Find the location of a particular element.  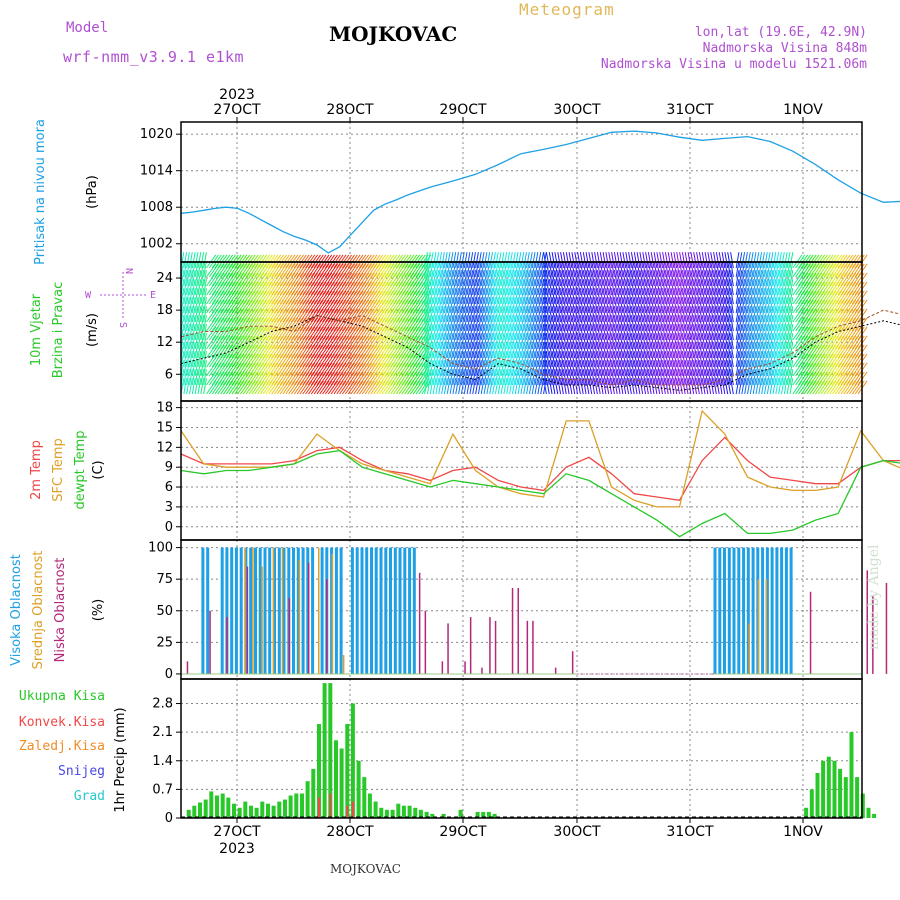

cloud-unit: (%) is located at coordinates (98, 610).